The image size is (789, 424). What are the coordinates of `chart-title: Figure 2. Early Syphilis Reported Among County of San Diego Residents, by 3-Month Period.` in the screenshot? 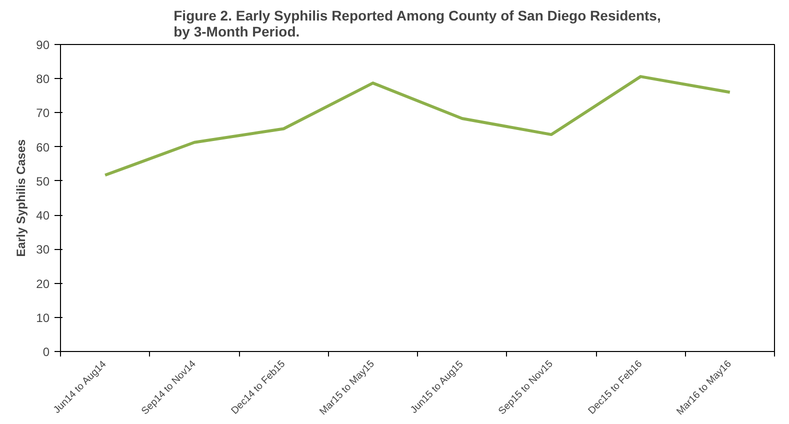 It's located at (417, 24).